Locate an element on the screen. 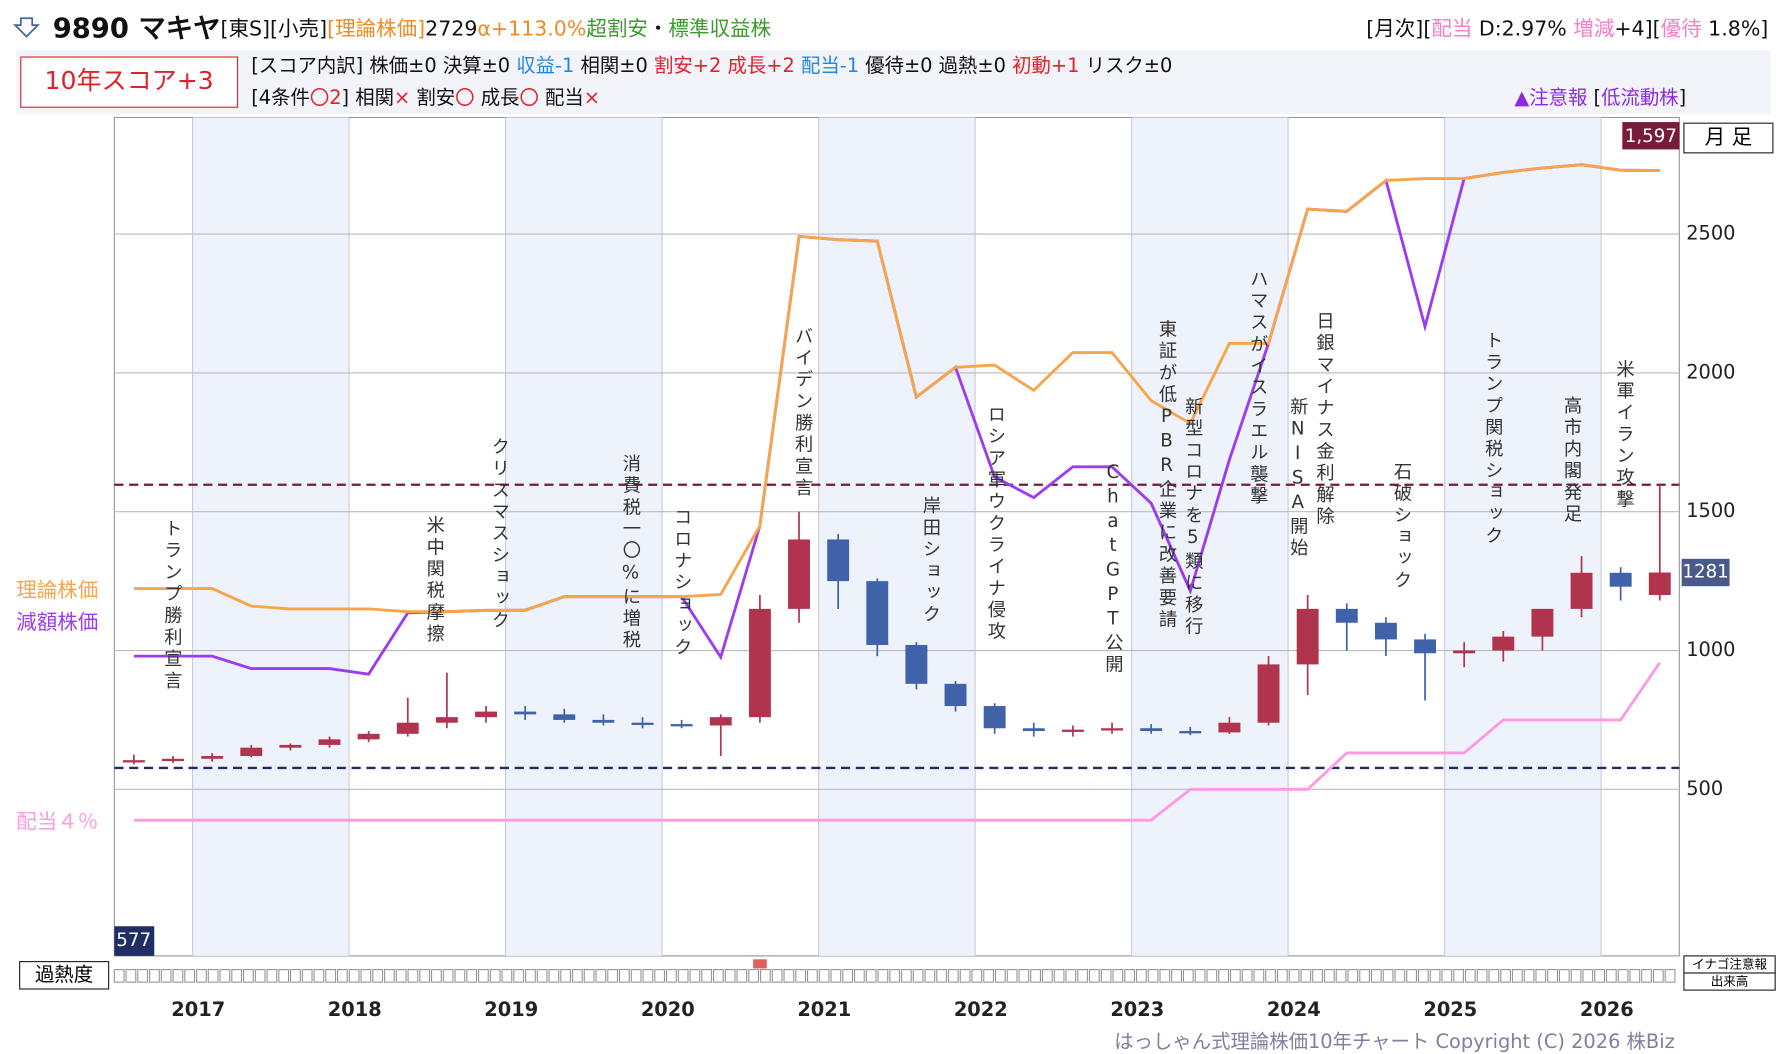 The image size is (1780, 1054). header-text: [4条件〇2] 相関× 割安〇 成長〇 配当× is located at coordinates (425, 97).